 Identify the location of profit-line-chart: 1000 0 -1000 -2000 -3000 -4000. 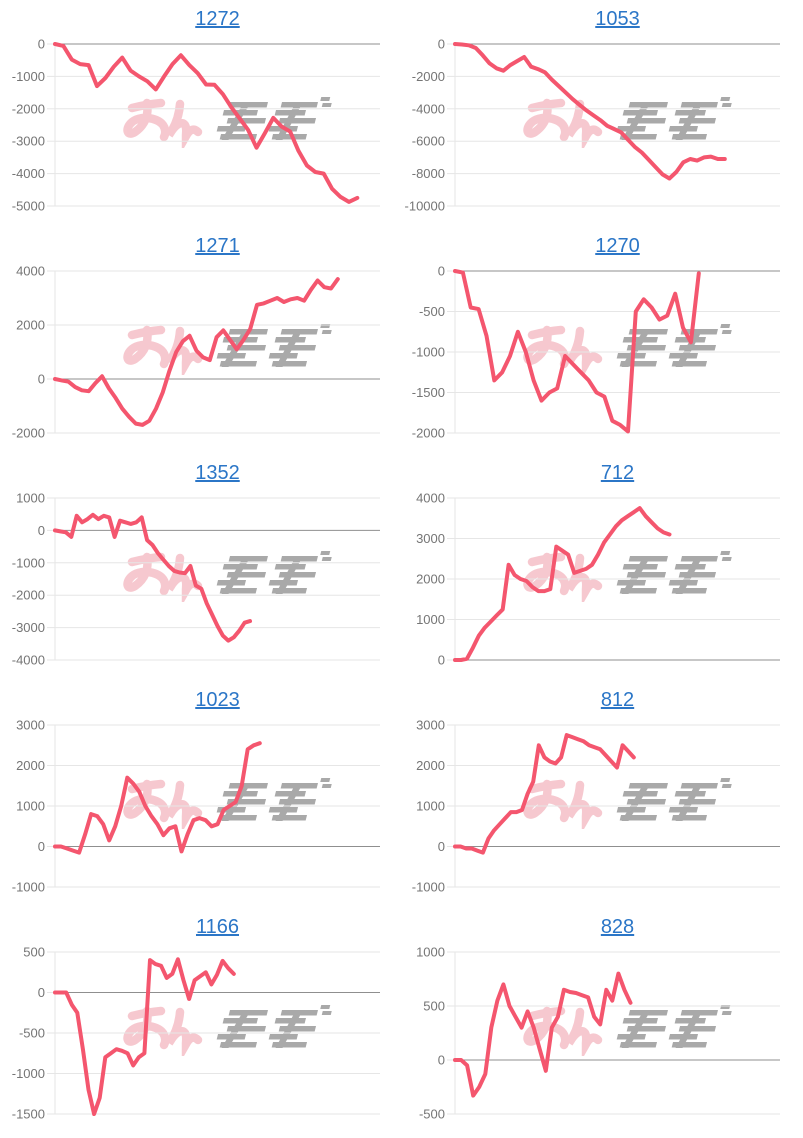
(196, 579).